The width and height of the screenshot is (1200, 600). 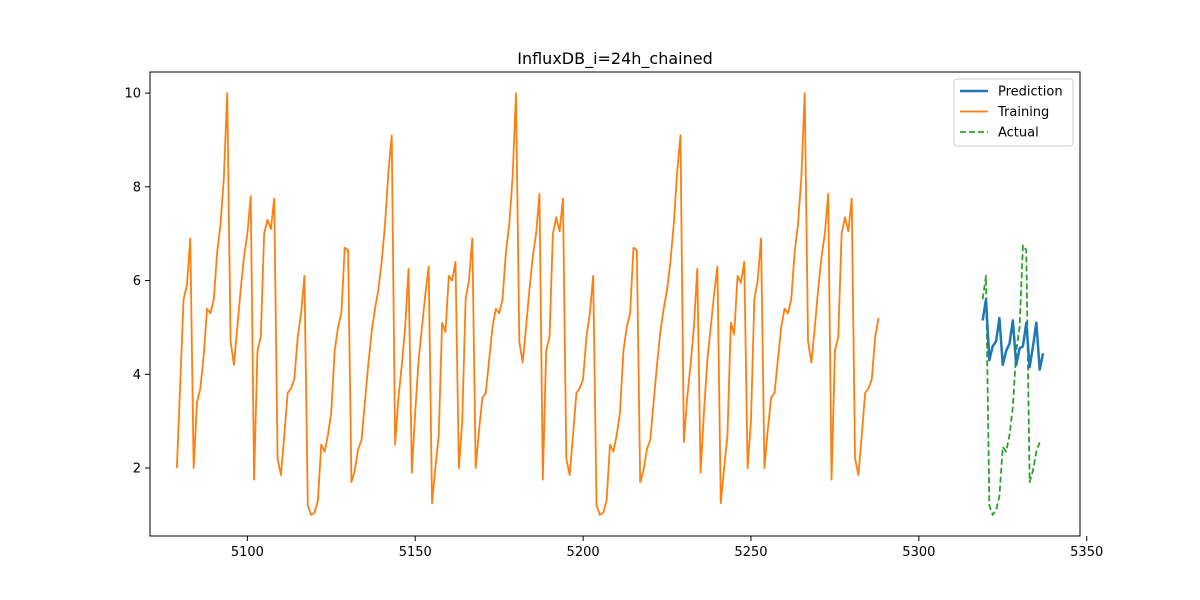 I want to click on x-tick-label: 5200, so click(x=583, y=552).